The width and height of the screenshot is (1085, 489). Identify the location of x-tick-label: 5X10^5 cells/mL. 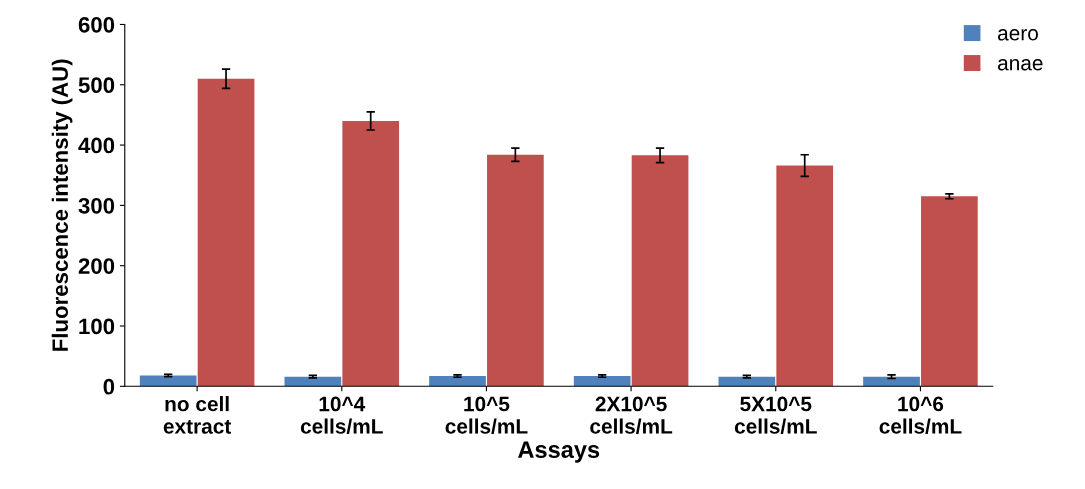
(775, 415).